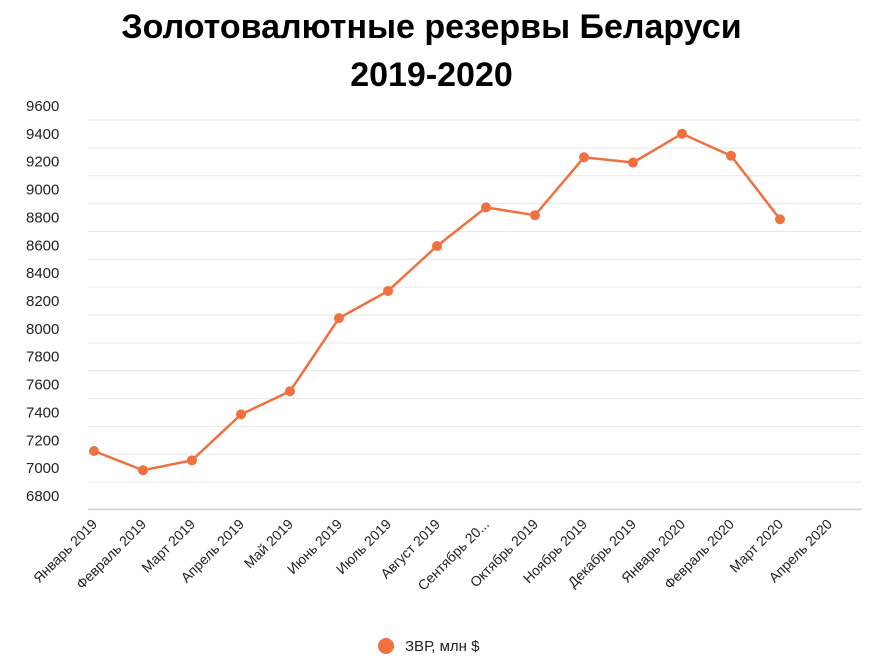 The width and height of the screenshot is (873, 664). Describe the element at coordinates (431, 27) in the screenshot. I see `chart-title: Золотовалютные резервы Беларуси` at that location.